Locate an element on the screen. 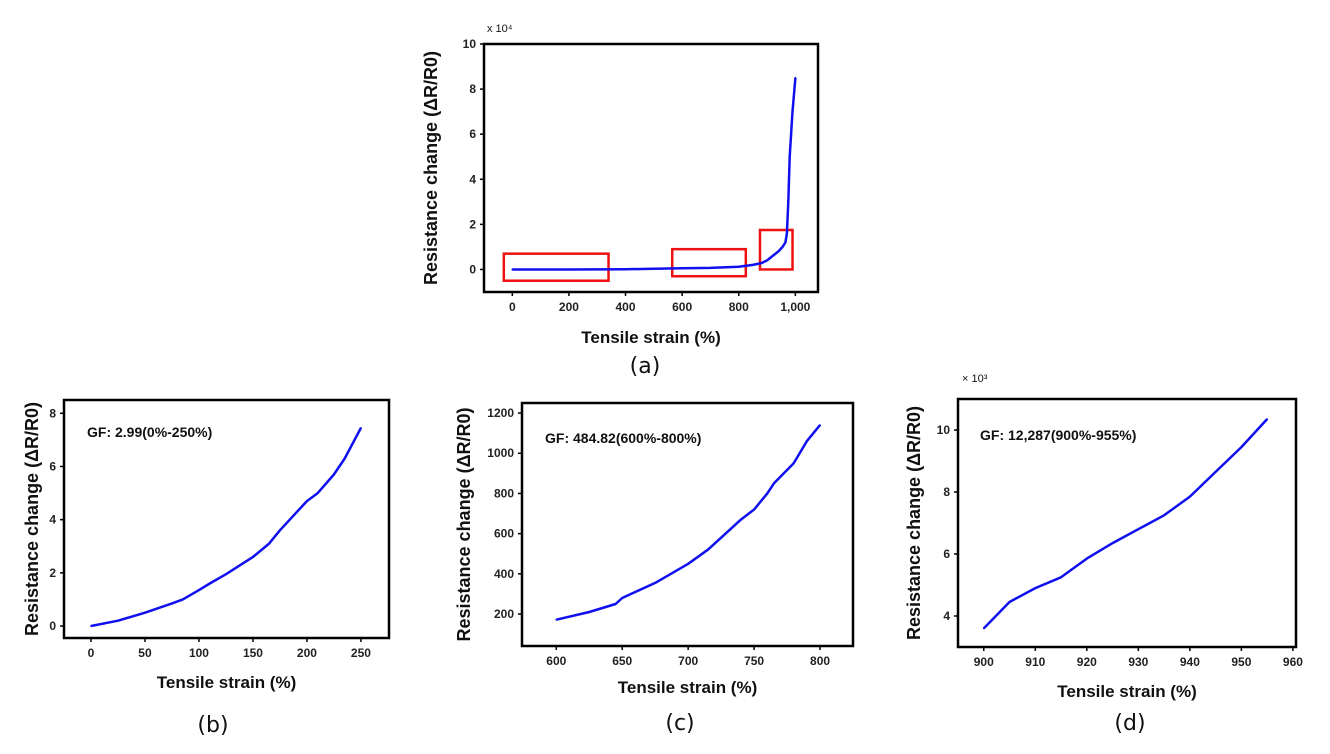  gauge-factor-annotation: GF: 12,287(900%-955%) is located at coordinates (1058, 435).